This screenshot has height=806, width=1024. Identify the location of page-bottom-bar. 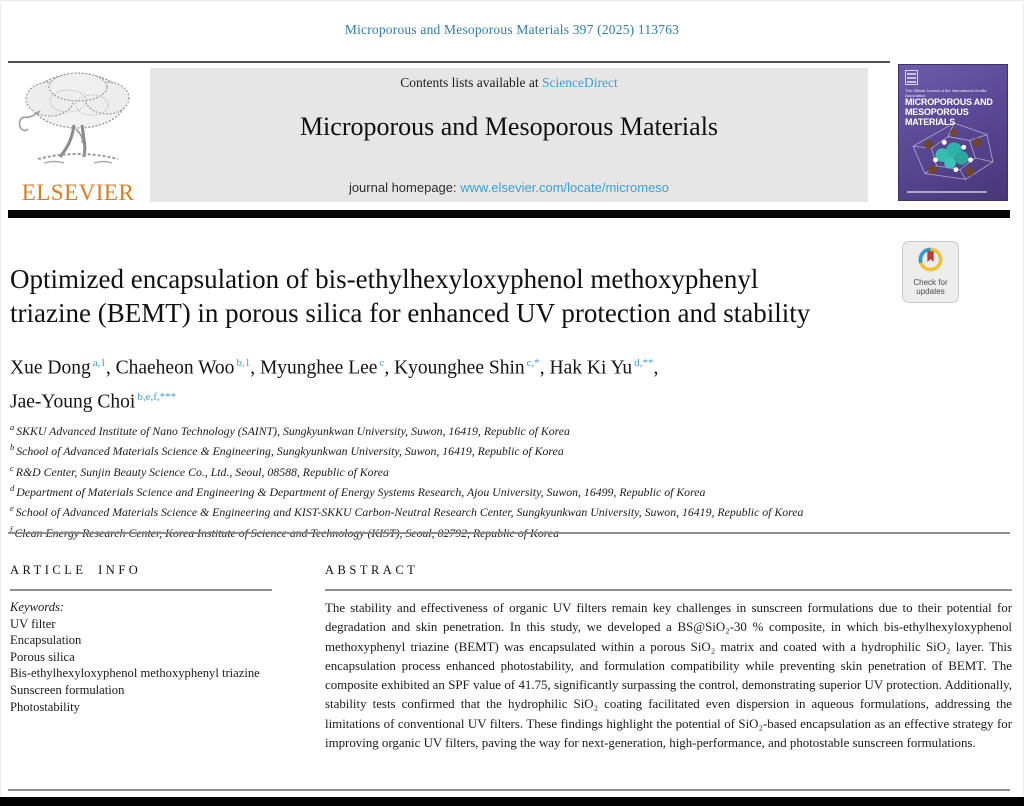
(512, 801).